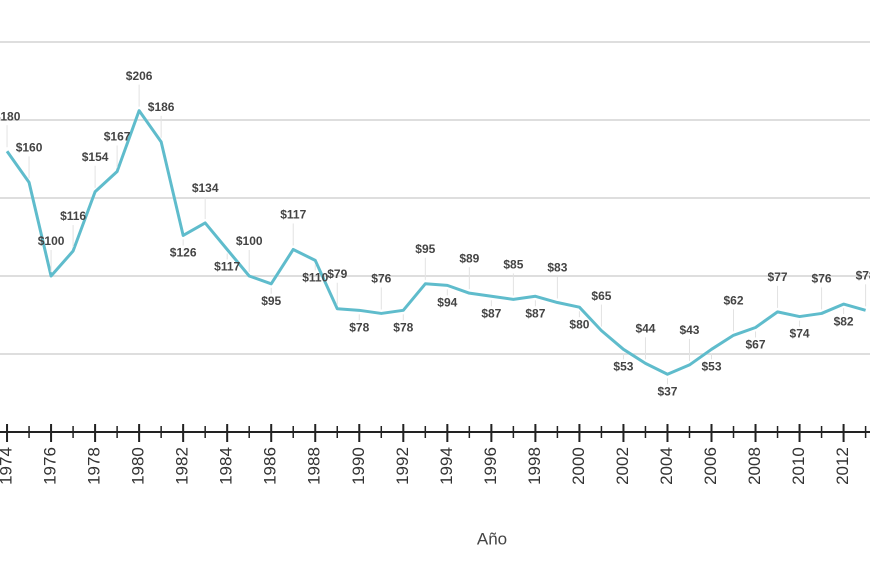  What do you see at coordinates (710, 466) in the screenshot?
I see `x-tick-label: 2006` at bounding box center [710, 466].